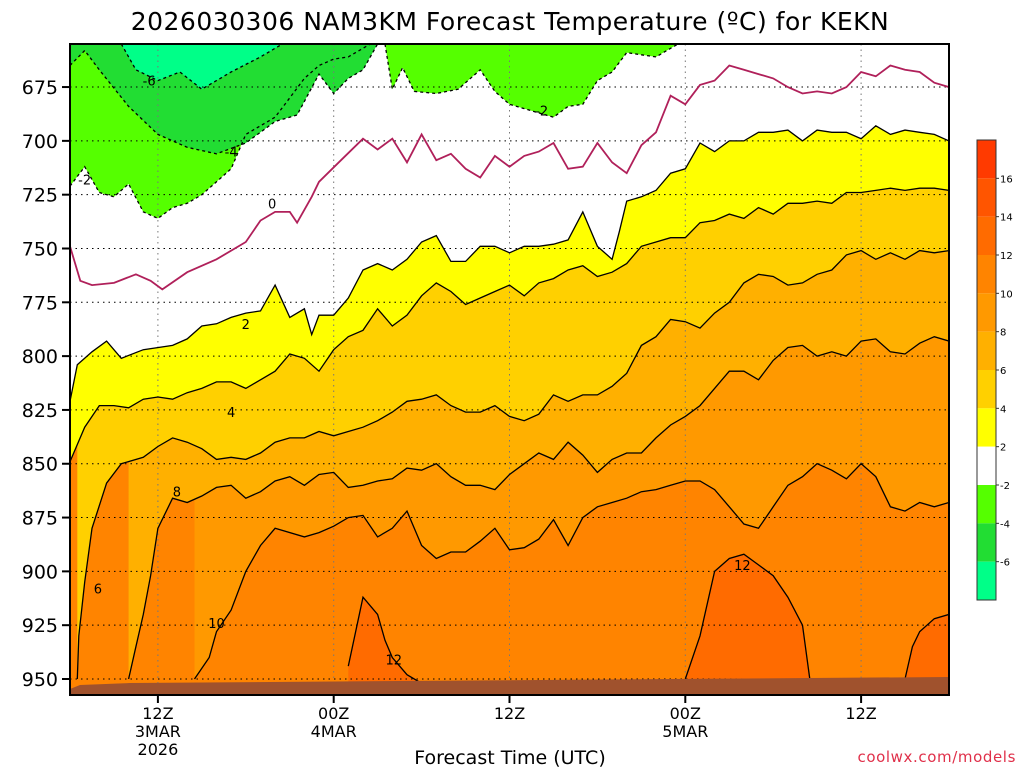 The height and width of the screenshot is (768, 1024). What do you see at coordinates (216, 624) in the screenshot?
I see `isotherm-label-10-9: 10` at bounding box center [216, 624].